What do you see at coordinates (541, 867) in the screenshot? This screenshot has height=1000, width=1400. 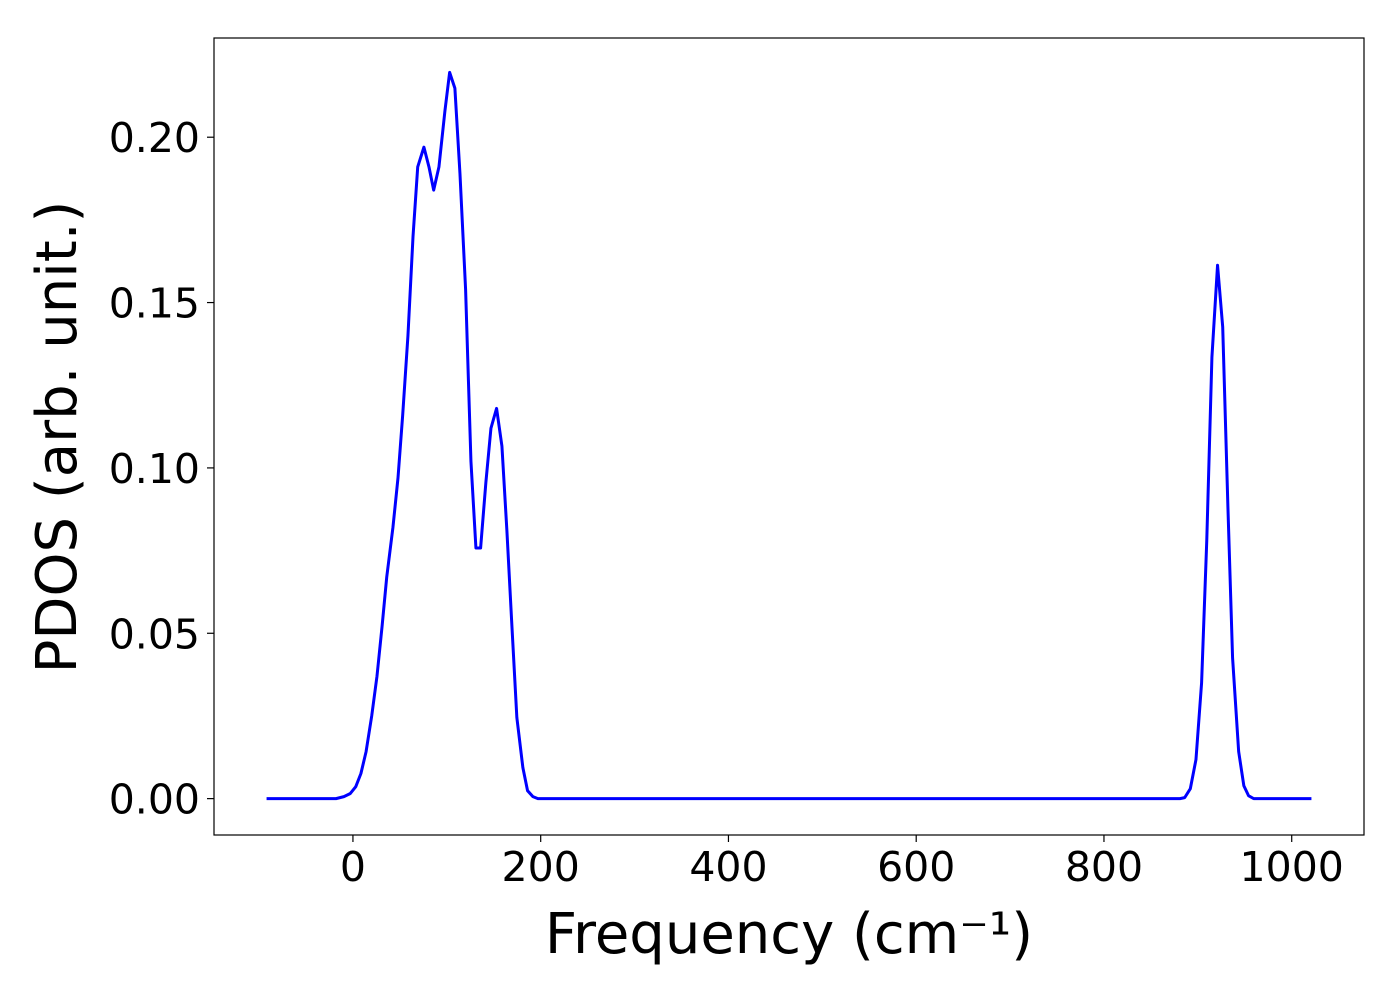 I see `x-tick-label: 200` at bounding box center [541, 867].